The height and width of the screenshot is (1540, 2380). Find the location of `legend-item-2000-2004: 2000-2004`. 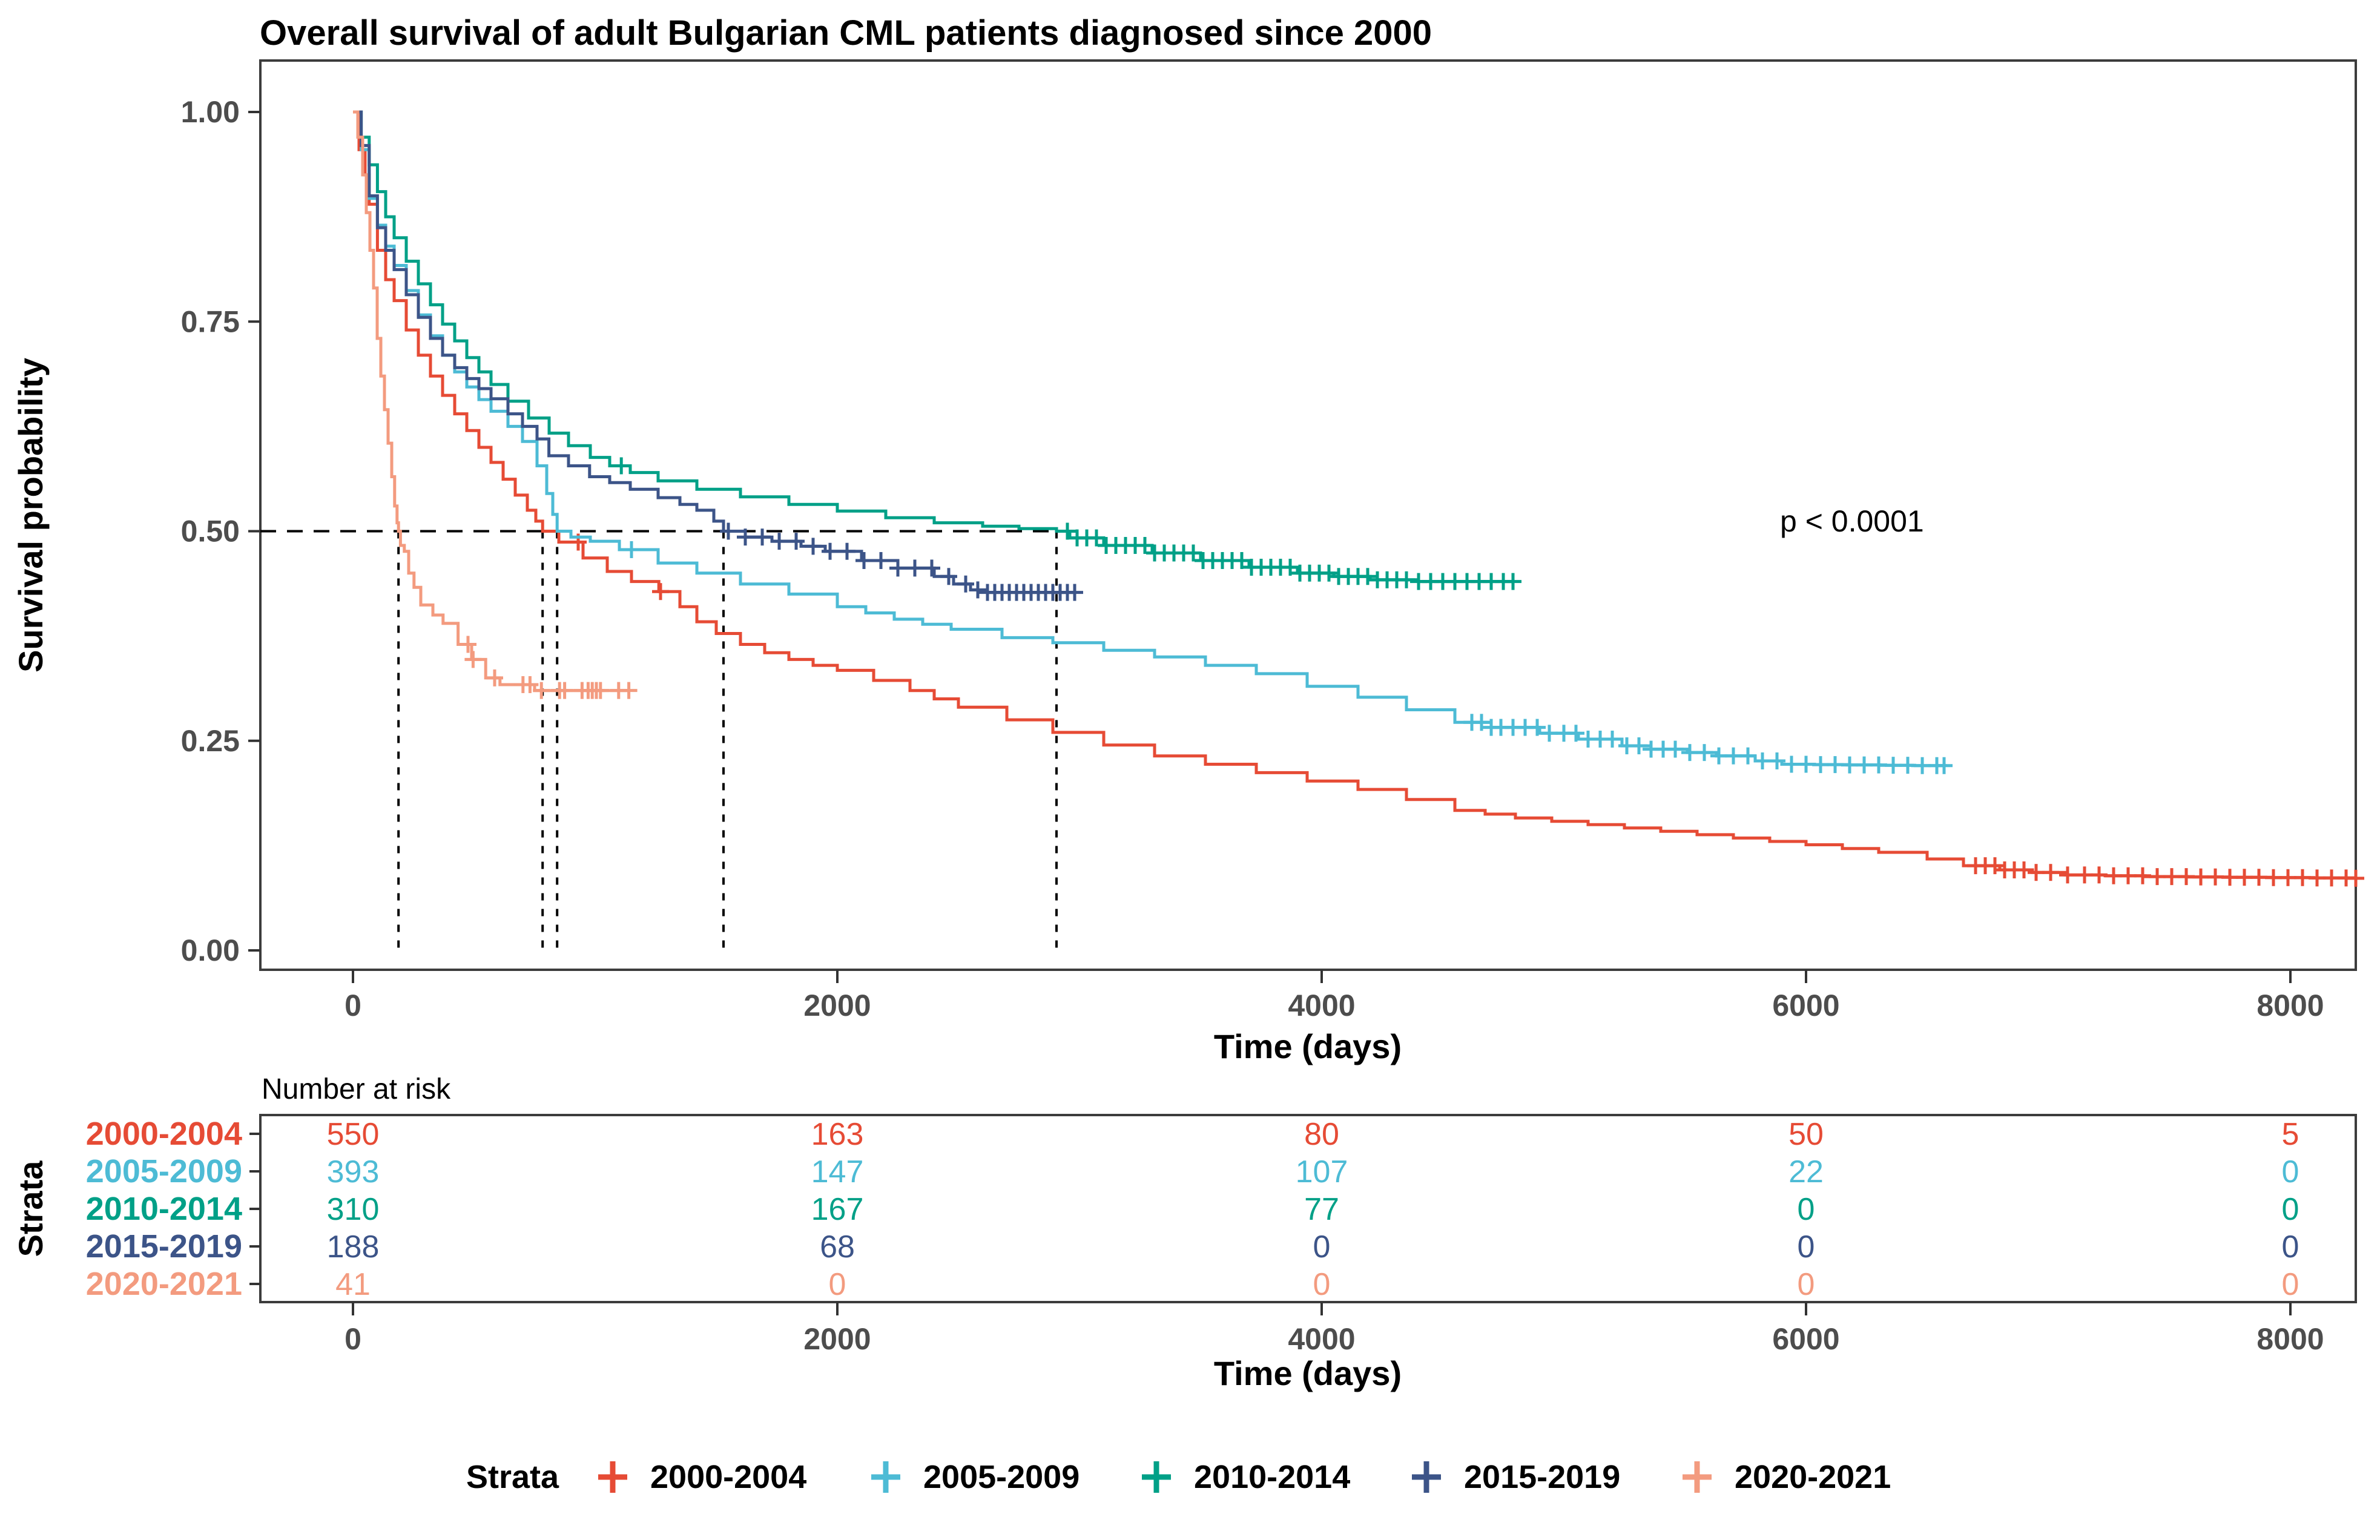

legend-item-2000-2004: 2000-2004 is located at coordinates (702, 1477).